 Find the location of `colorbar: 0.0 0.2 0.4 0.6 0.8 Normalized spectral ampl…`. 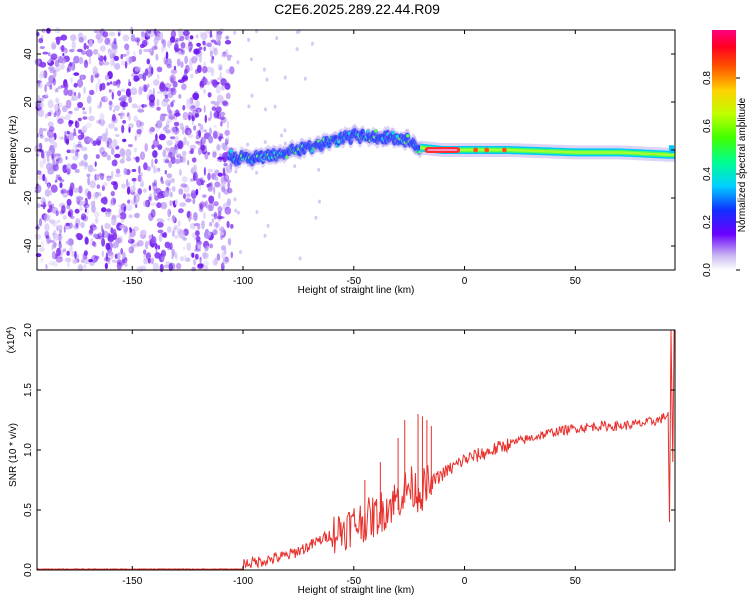

colorbar: 0.0 0.2 0.4 0.6 0.8 Normalized spectral ampl… is located at coordinates (725, 153).